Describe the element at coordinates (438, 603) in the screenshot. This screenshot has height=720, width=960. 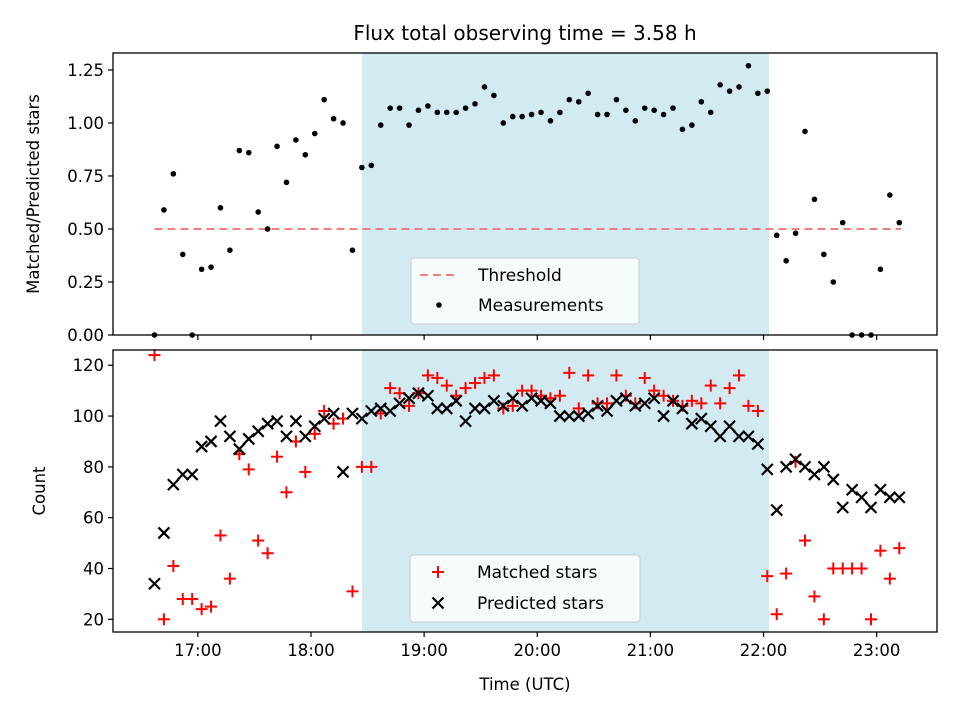
I see `legend-x-marker` at that location.